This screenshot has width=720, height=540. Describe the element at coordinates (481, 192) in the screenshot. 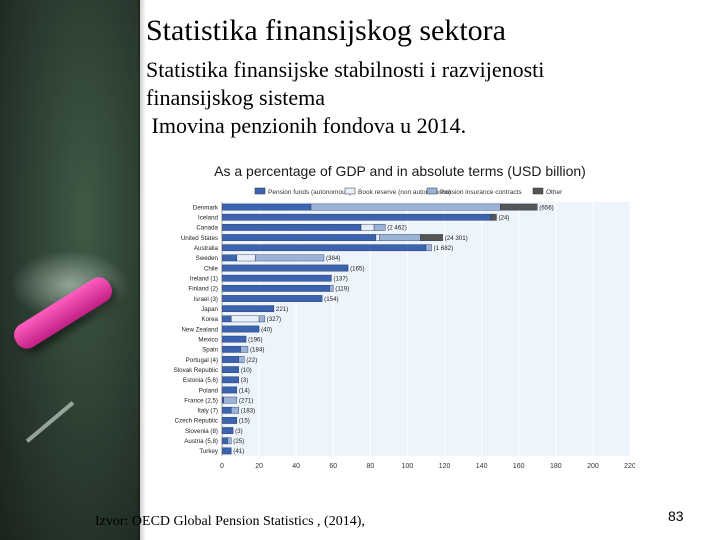

I see `legend-label-2: Pension insurance contracts` at that location.